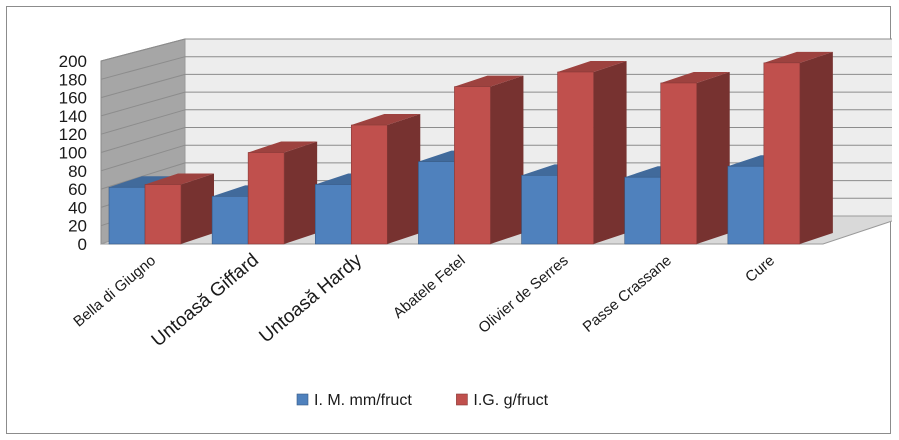 This screenshot has width=899, height=440. I want to click on y-tick-label: 0, so click(82, 244).